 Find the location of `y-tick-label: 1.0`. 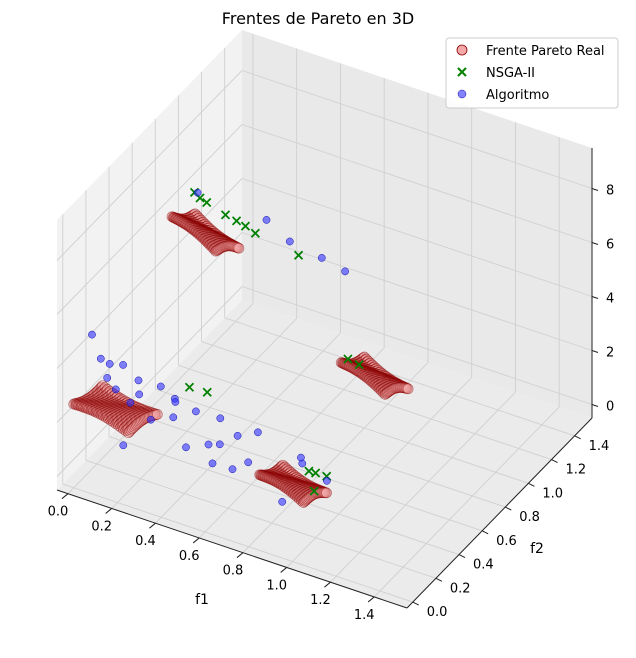

y-tick-label: 1.0 is located at coordinates (552, 493).